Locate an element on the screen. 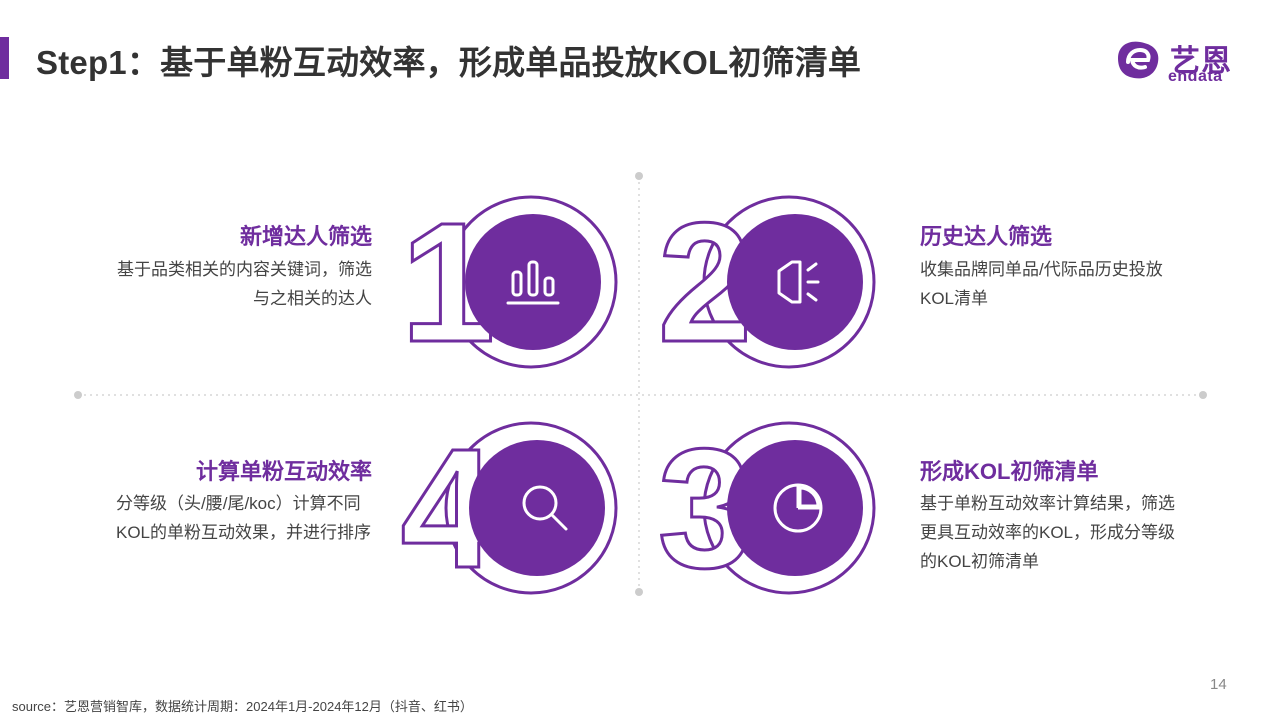 The width and height of the screenshot is (1280, 720). step-4-title: 计算单粉互动效率 is located at coordinates (283, 471).